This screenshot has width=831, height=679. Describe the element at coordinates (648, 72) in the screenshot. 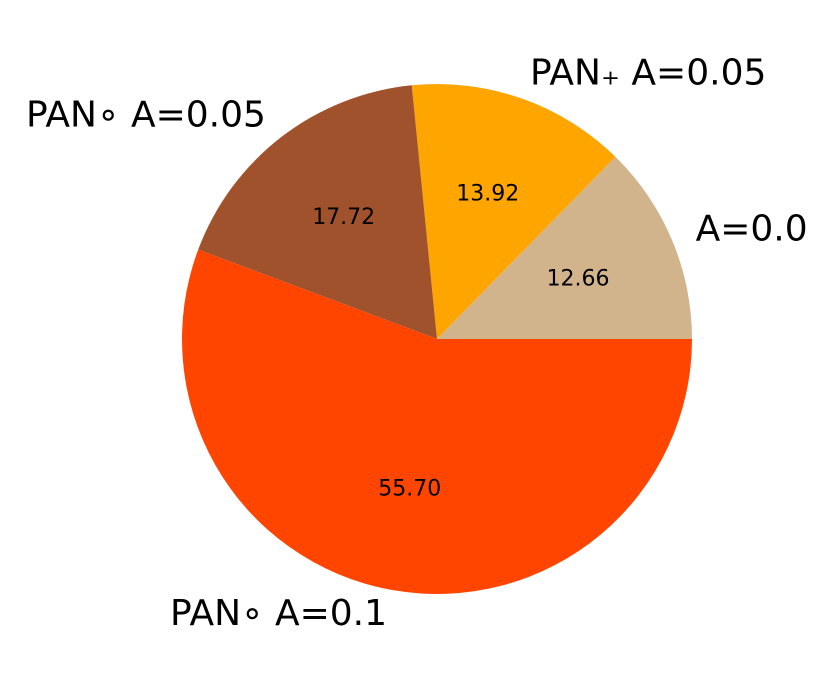

I see `category-label: PAN₊ A=0.05` at that location.